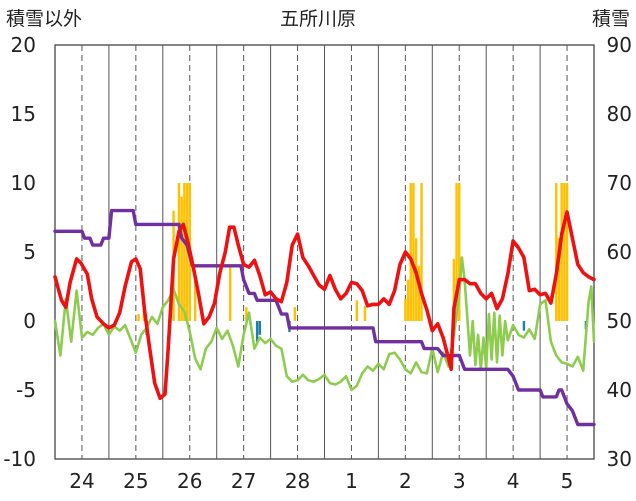  What do you see at coordinates (351, 481) in the screenshot?
I see `x-tick-label: 1` at bounding box center [351, 481].